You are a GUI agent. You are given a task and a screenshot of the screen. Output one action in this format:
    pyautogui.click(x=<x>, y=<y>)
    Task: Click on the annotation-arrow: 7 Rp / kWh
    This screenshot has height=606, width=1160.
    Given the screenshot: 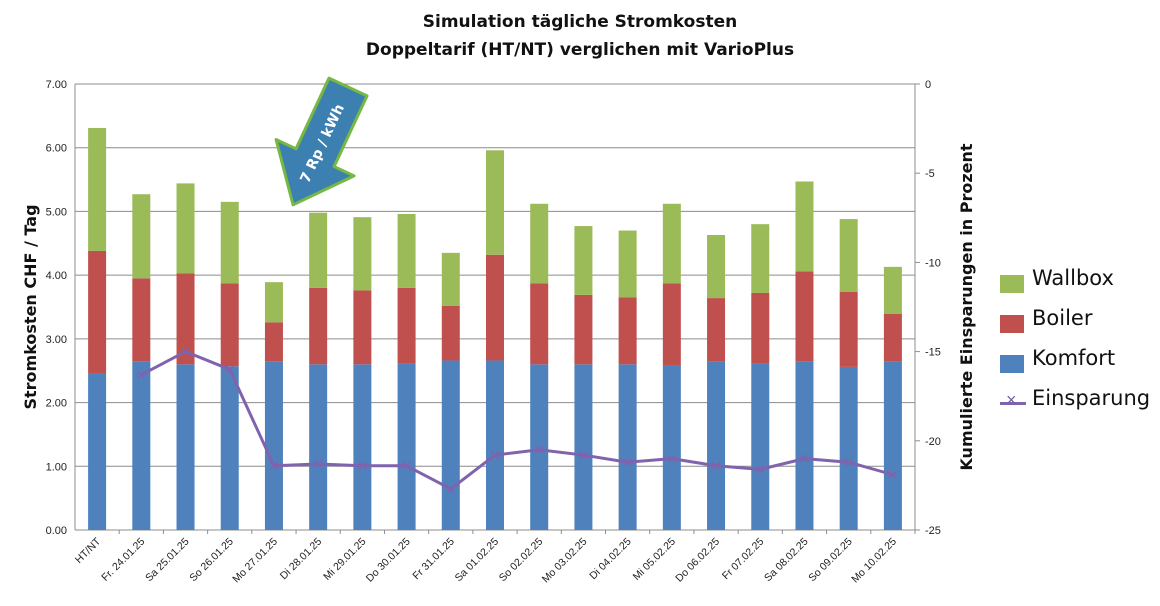 What is the action you would take?
    pyautogui.click(x=321, y=141)
    